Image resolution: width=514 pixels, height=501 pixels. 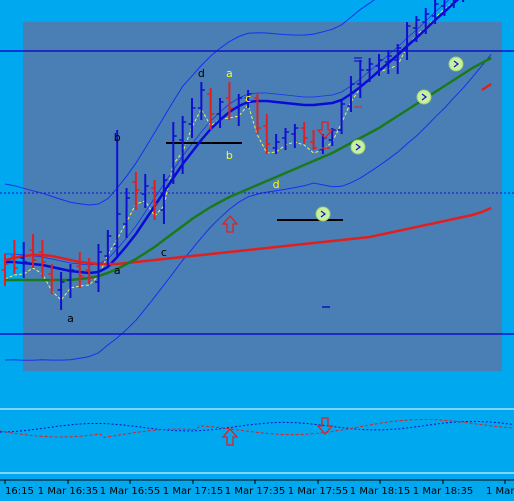 What do you see at coordinates (325, 426) in the screenshot?
I see `oscillator-down-arrow-icon` at bounding box center [325, 426].